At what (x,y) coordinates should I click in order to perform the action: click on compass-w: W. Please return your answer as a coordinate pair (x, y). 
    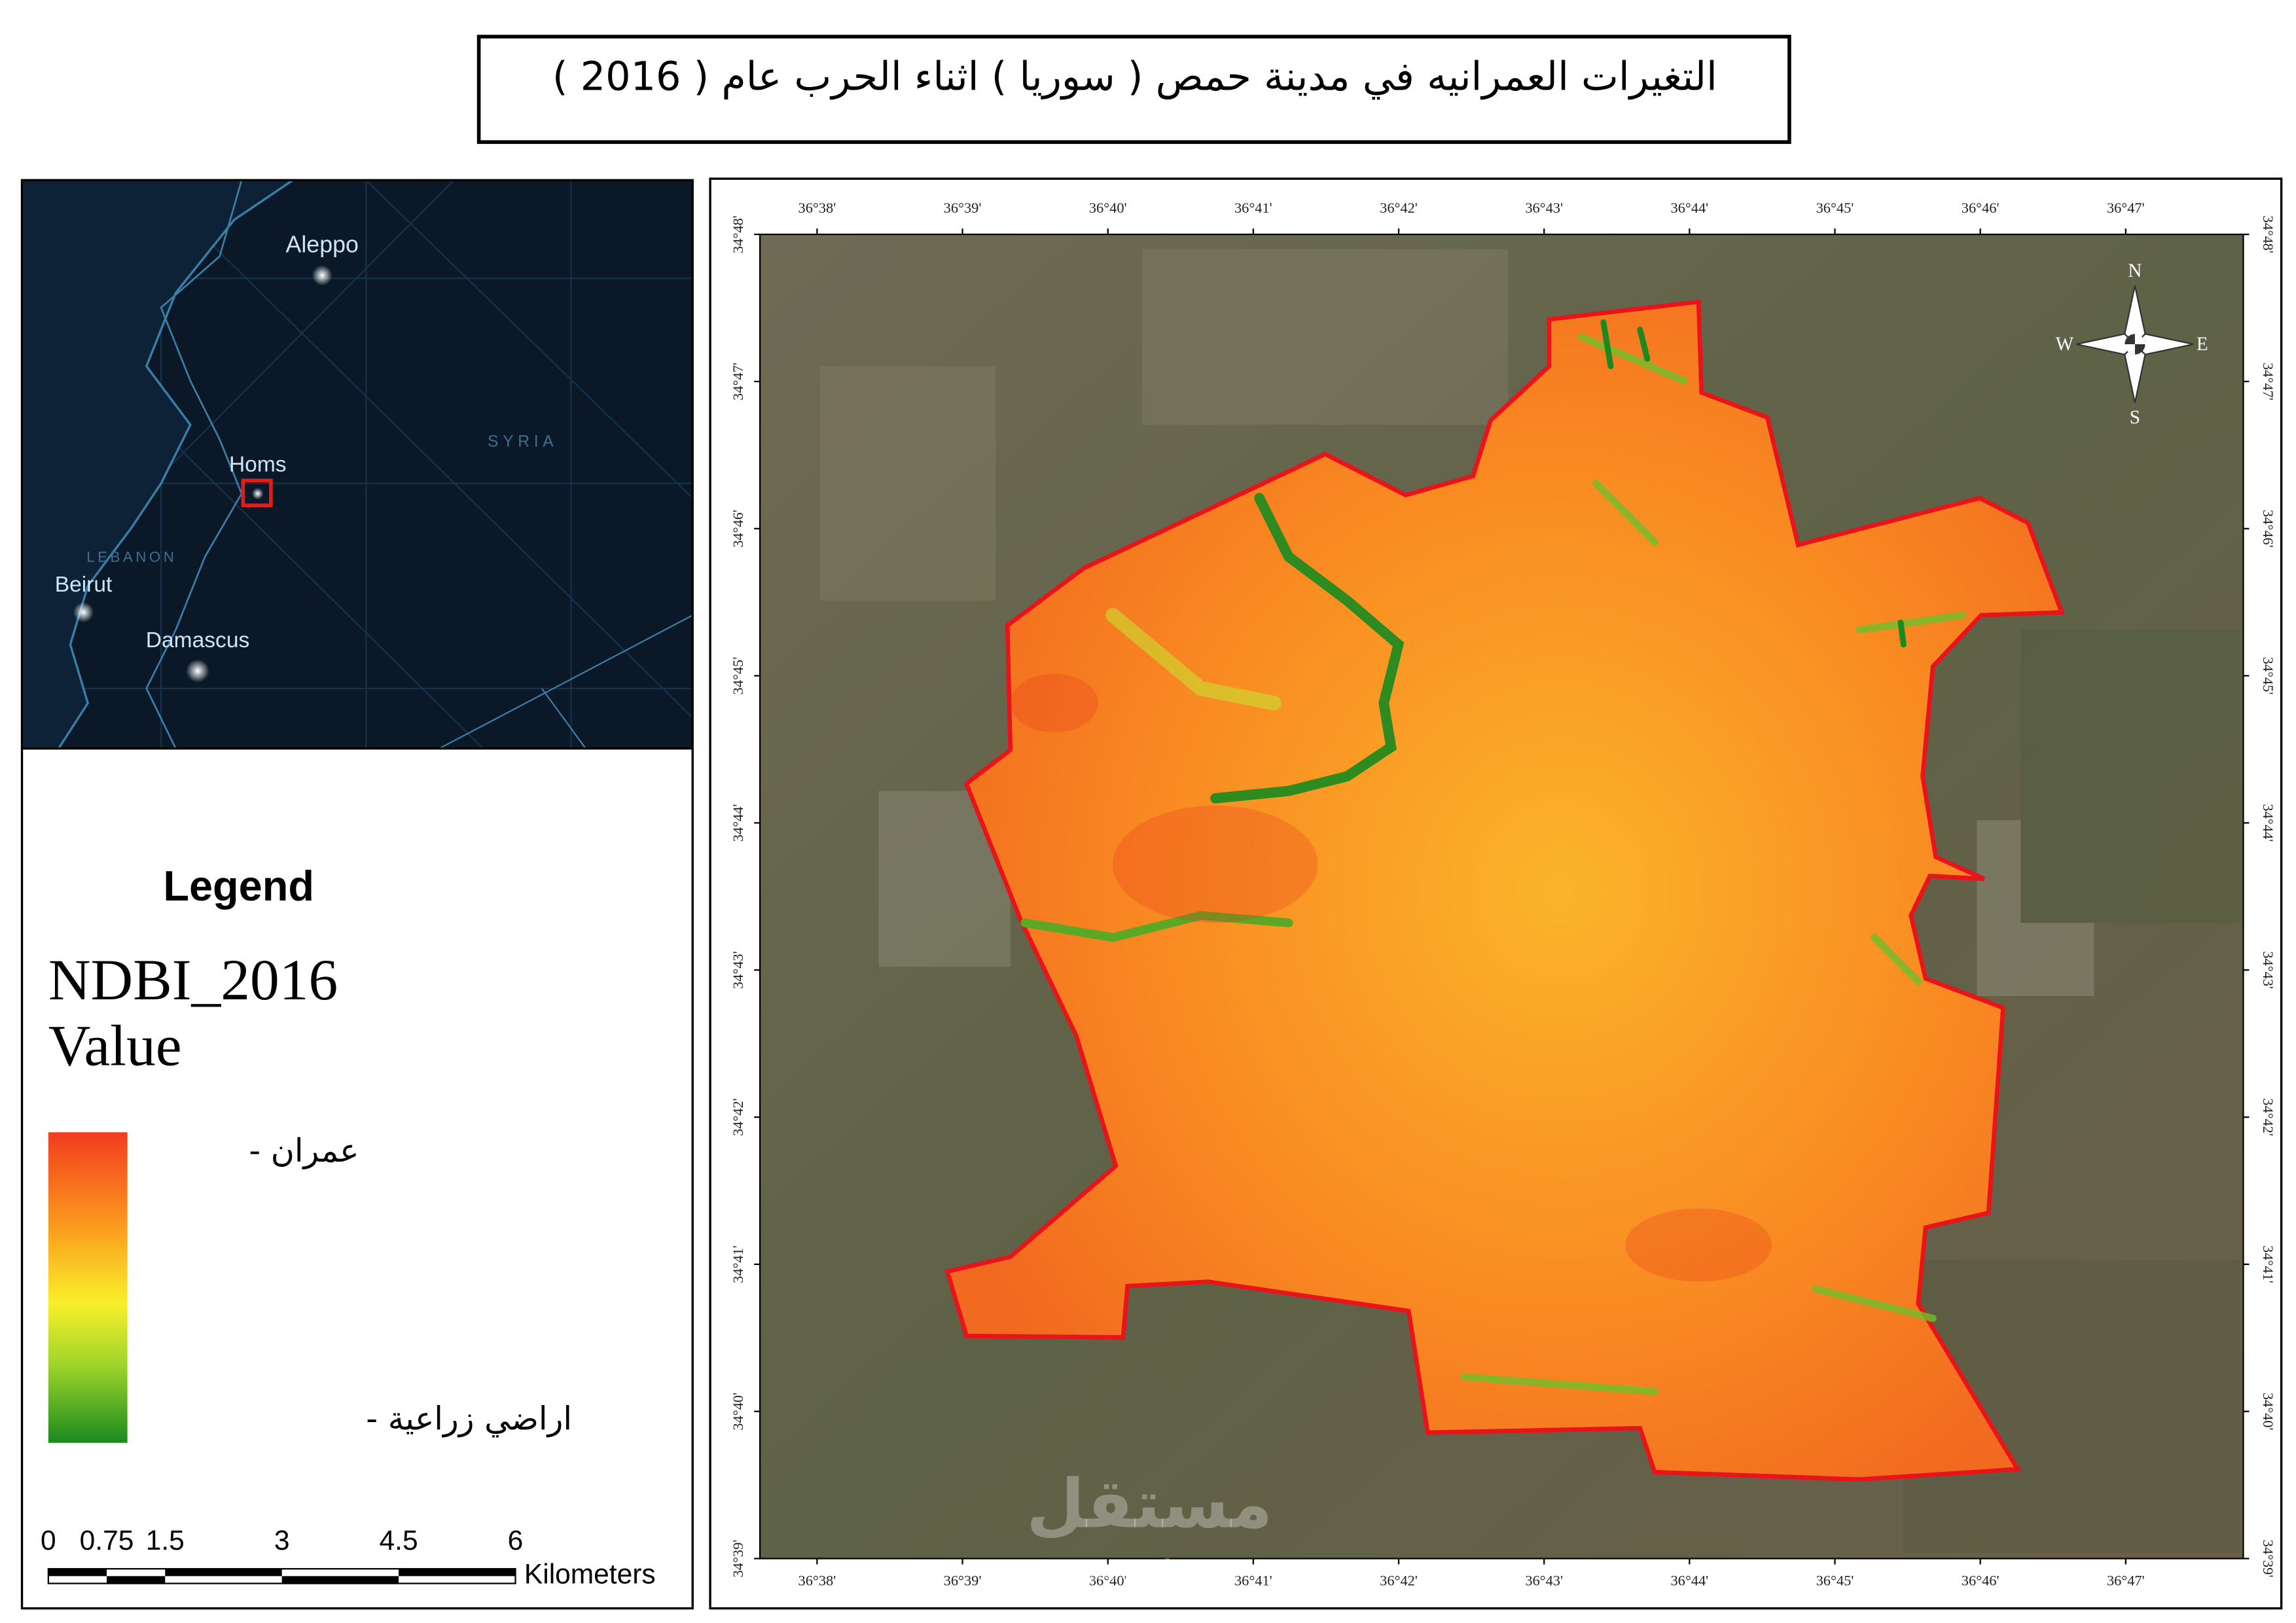
    Looking at the image, I should click on (2065, 345).